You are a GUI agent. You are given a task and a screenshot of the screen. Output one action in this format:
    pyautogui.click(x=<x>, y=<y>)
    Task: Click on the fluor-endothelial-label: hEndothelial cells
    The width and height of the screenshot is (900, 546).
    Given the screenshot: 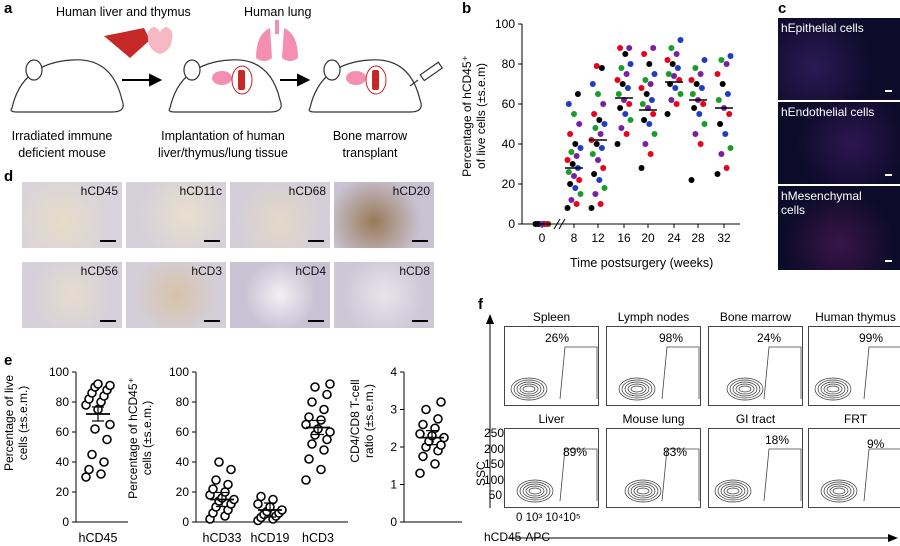 What is the action you would take?
    pyautogui.click(x=828, y=112)
    